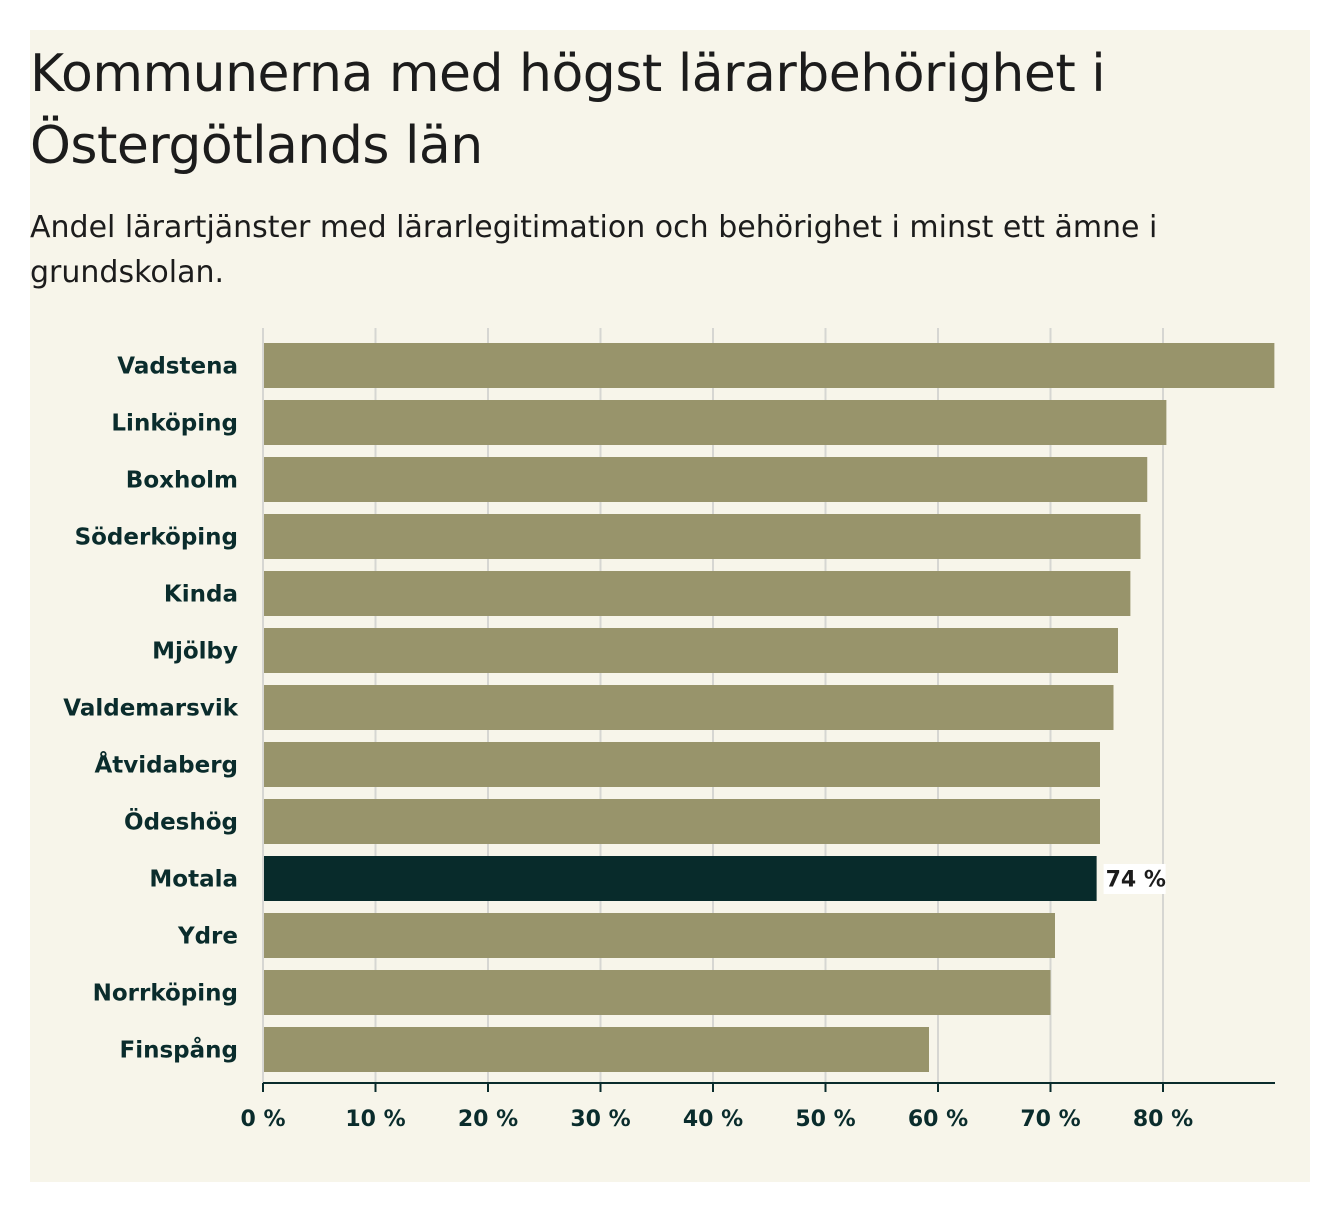 The image size is (1340, 1212). What do you see at coordinates (195, 652) in the screenshot?
I see `category-label: Mjölby` at bounding box center [195, 652].